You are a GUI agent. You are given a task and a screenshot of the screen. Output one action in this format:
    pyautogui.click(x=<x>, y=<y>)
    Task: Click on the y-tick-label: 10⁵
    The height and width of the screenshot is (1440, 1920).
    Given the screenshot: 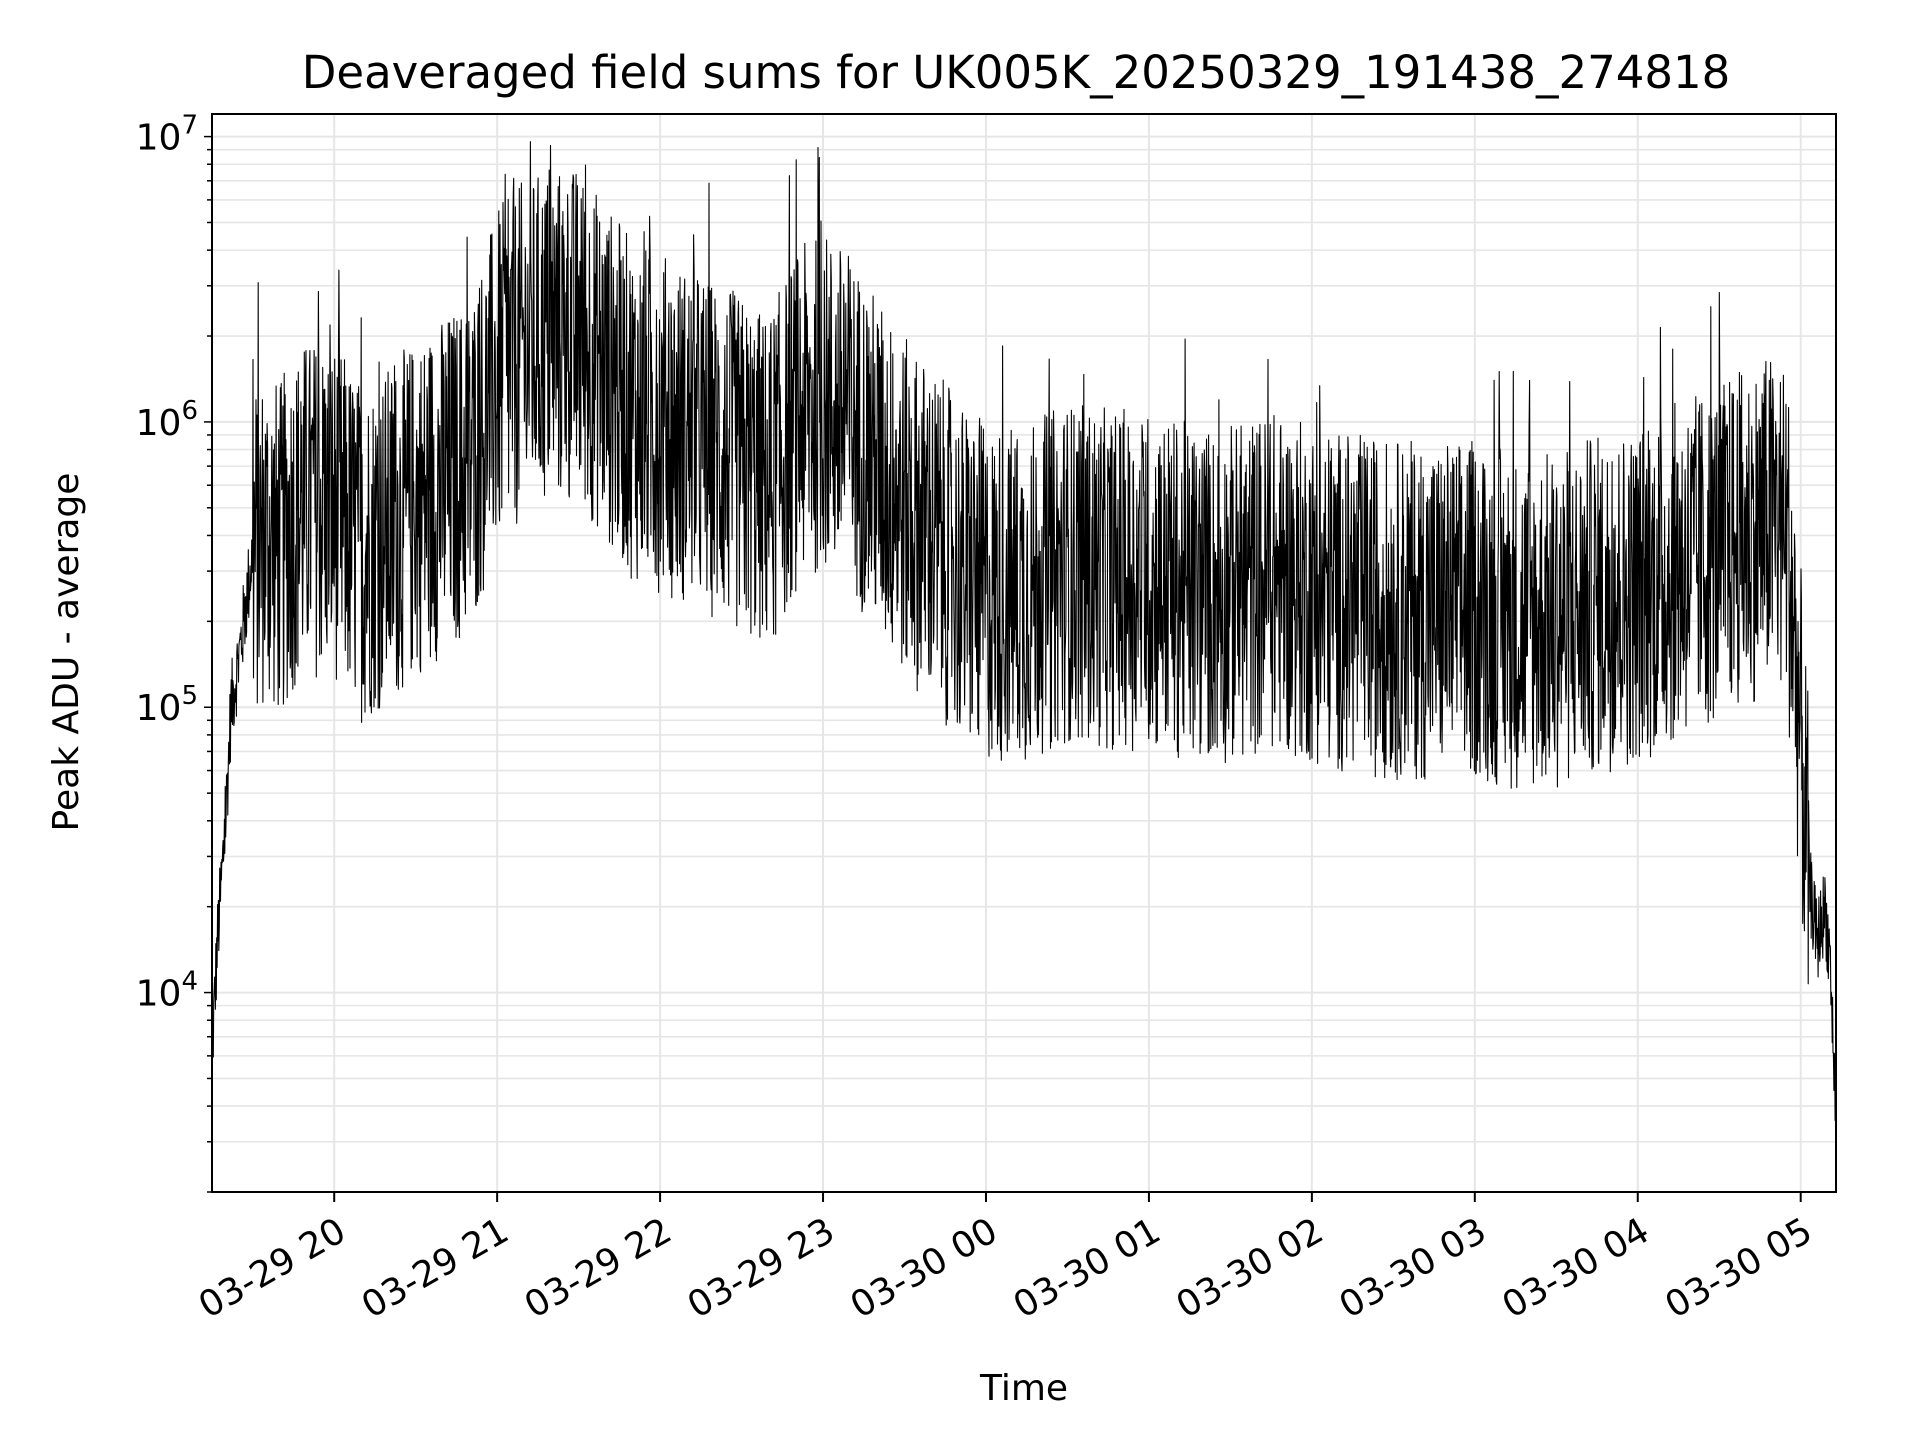 What is the action you would take?
    pyautogui.click(x=167, y=705)
    